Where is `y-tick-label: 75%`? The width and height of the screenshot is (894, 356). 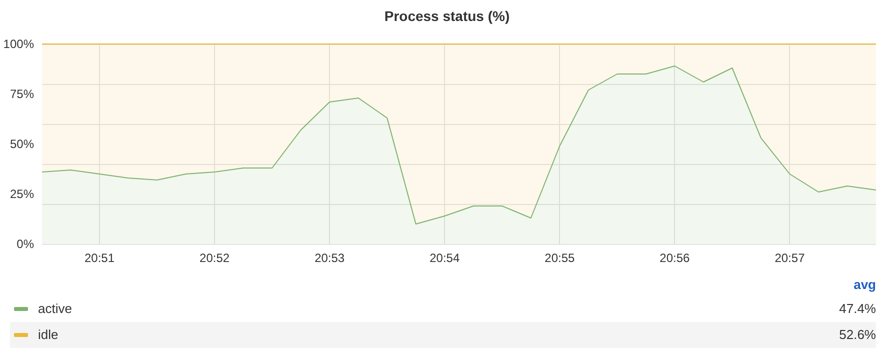
y-tick-label: 75% is located at coordinates (22, 94).